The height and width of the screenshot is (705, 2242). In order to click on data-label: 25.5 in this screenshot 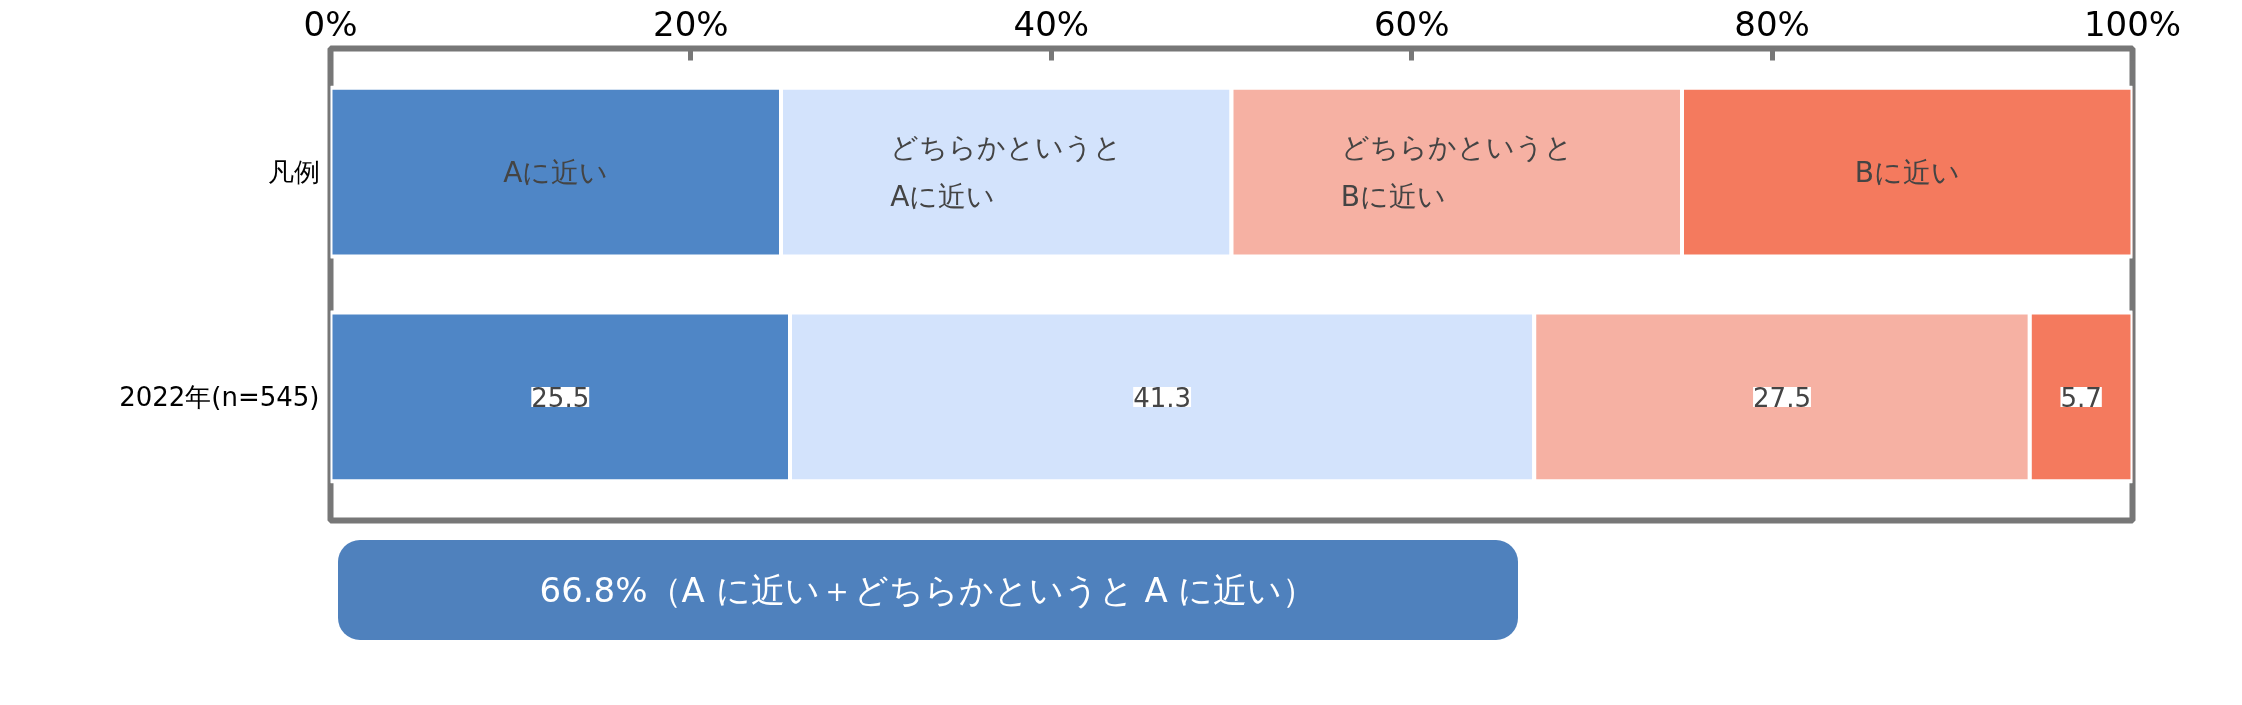, I will do `click(560, 397)`.